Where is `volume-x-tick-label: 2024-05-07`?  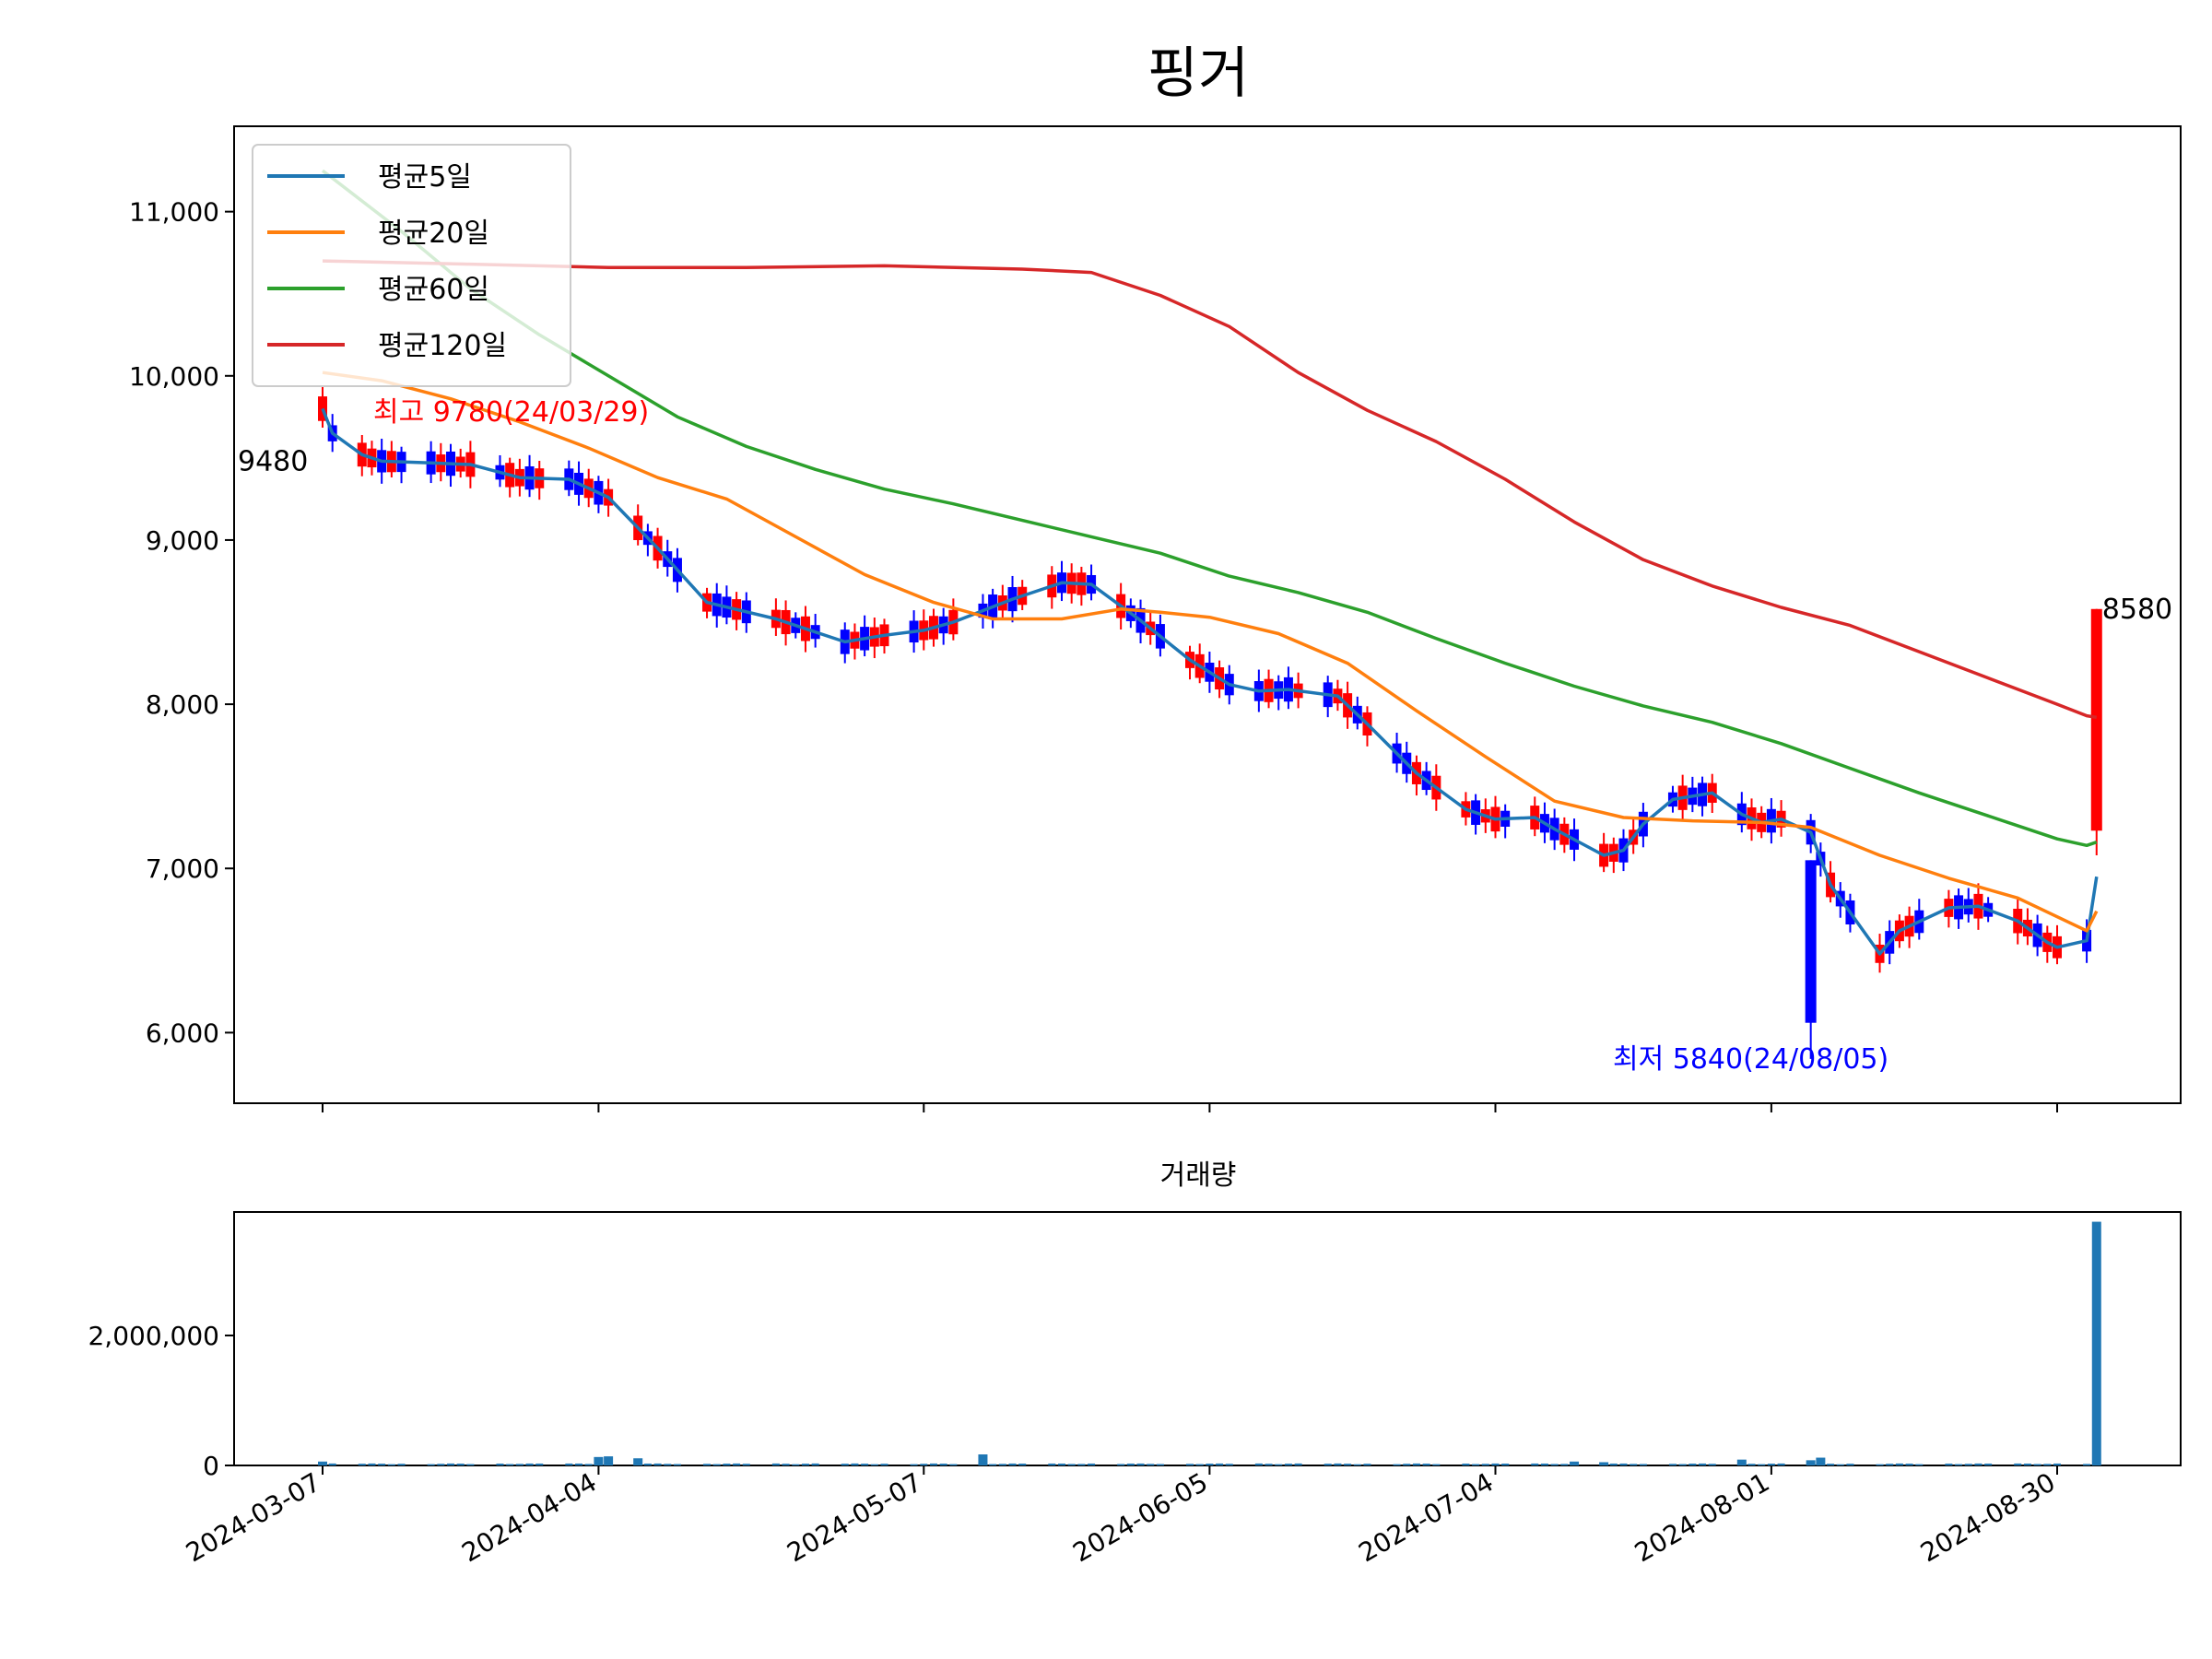
volume-x-tick-label: 2024-05-07 is located at coordinates (854, 1517).